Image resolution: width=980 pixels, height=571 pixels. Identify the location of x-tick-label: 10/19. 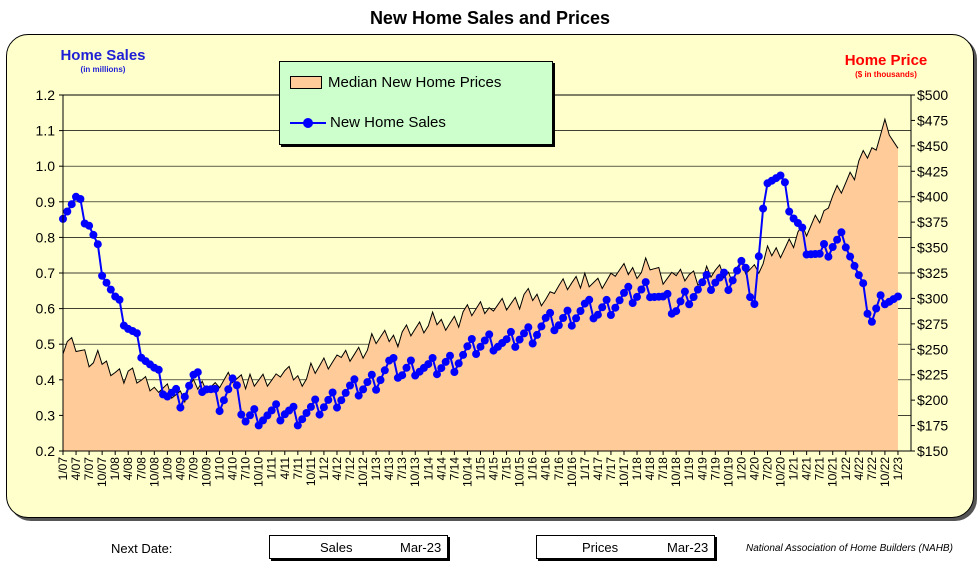
(728, 472).